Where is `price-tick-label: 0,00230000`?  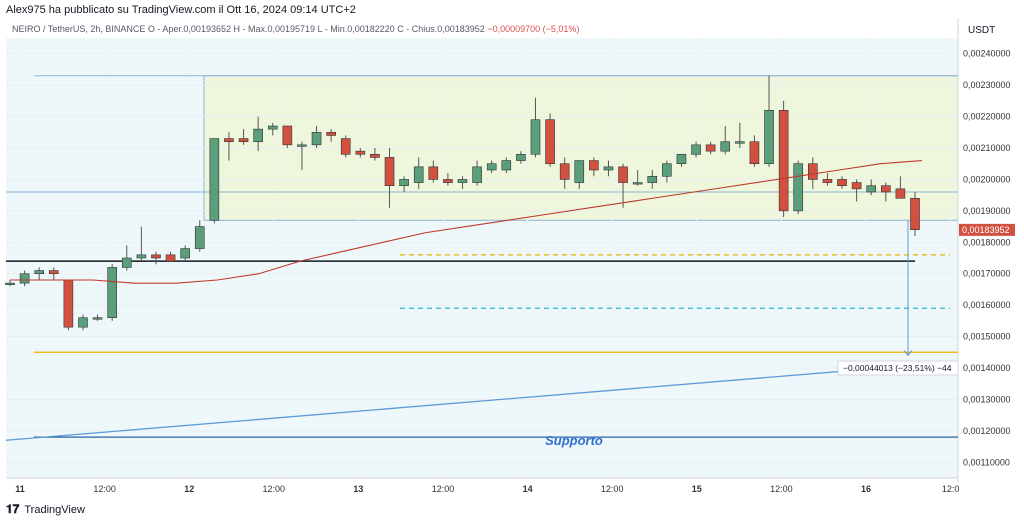 price-tick-label: 0,00230000 is located at coordinates (987, 85).